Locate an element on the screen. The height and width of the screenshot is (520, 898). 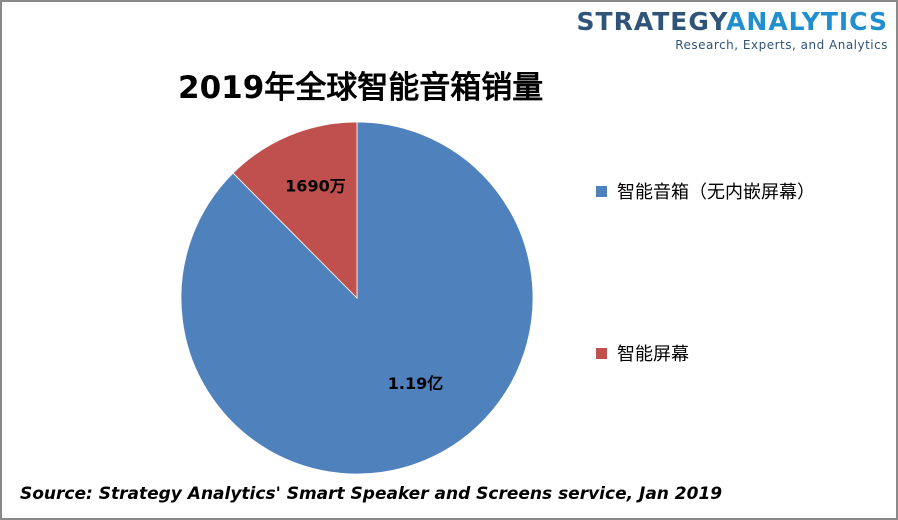
legend-label-1: 智能屏幕 is located at coordinates (653, 354).